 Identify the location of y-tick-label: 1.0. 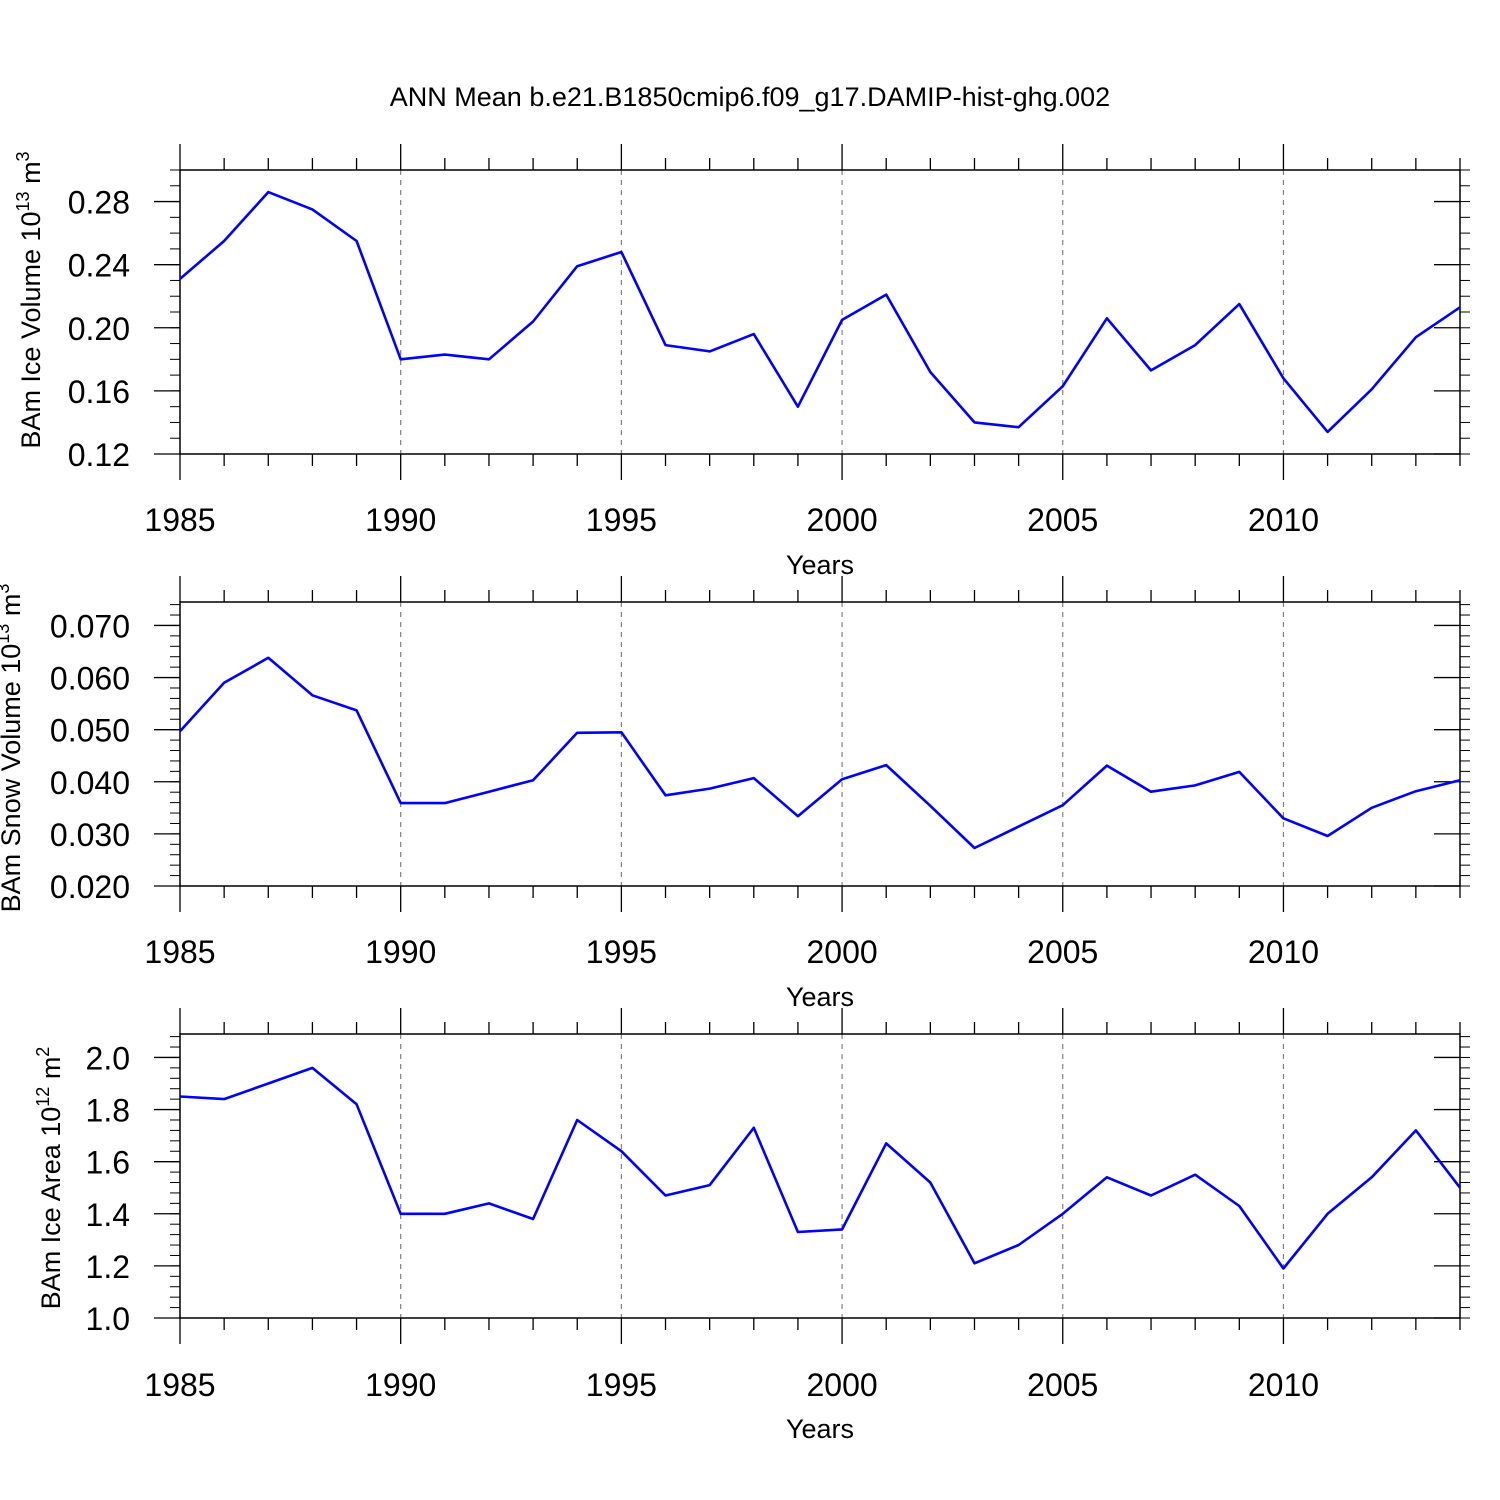
(108, 1319).